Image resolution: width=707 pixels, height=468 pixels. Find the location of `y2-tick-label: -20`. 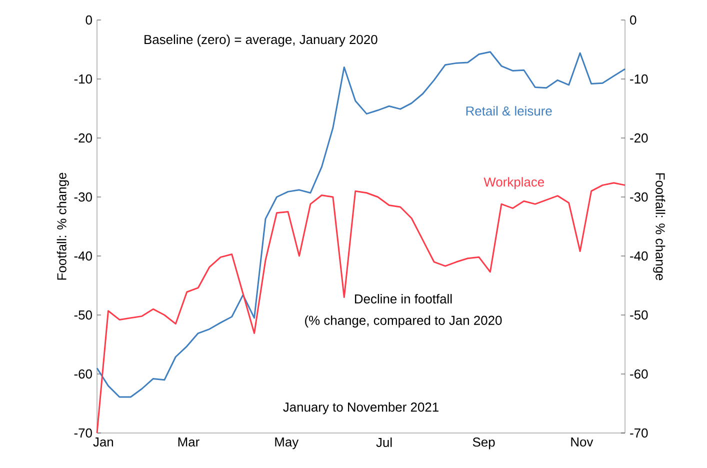

y2-tick-label: -20 is located at coordinates (639, 138).